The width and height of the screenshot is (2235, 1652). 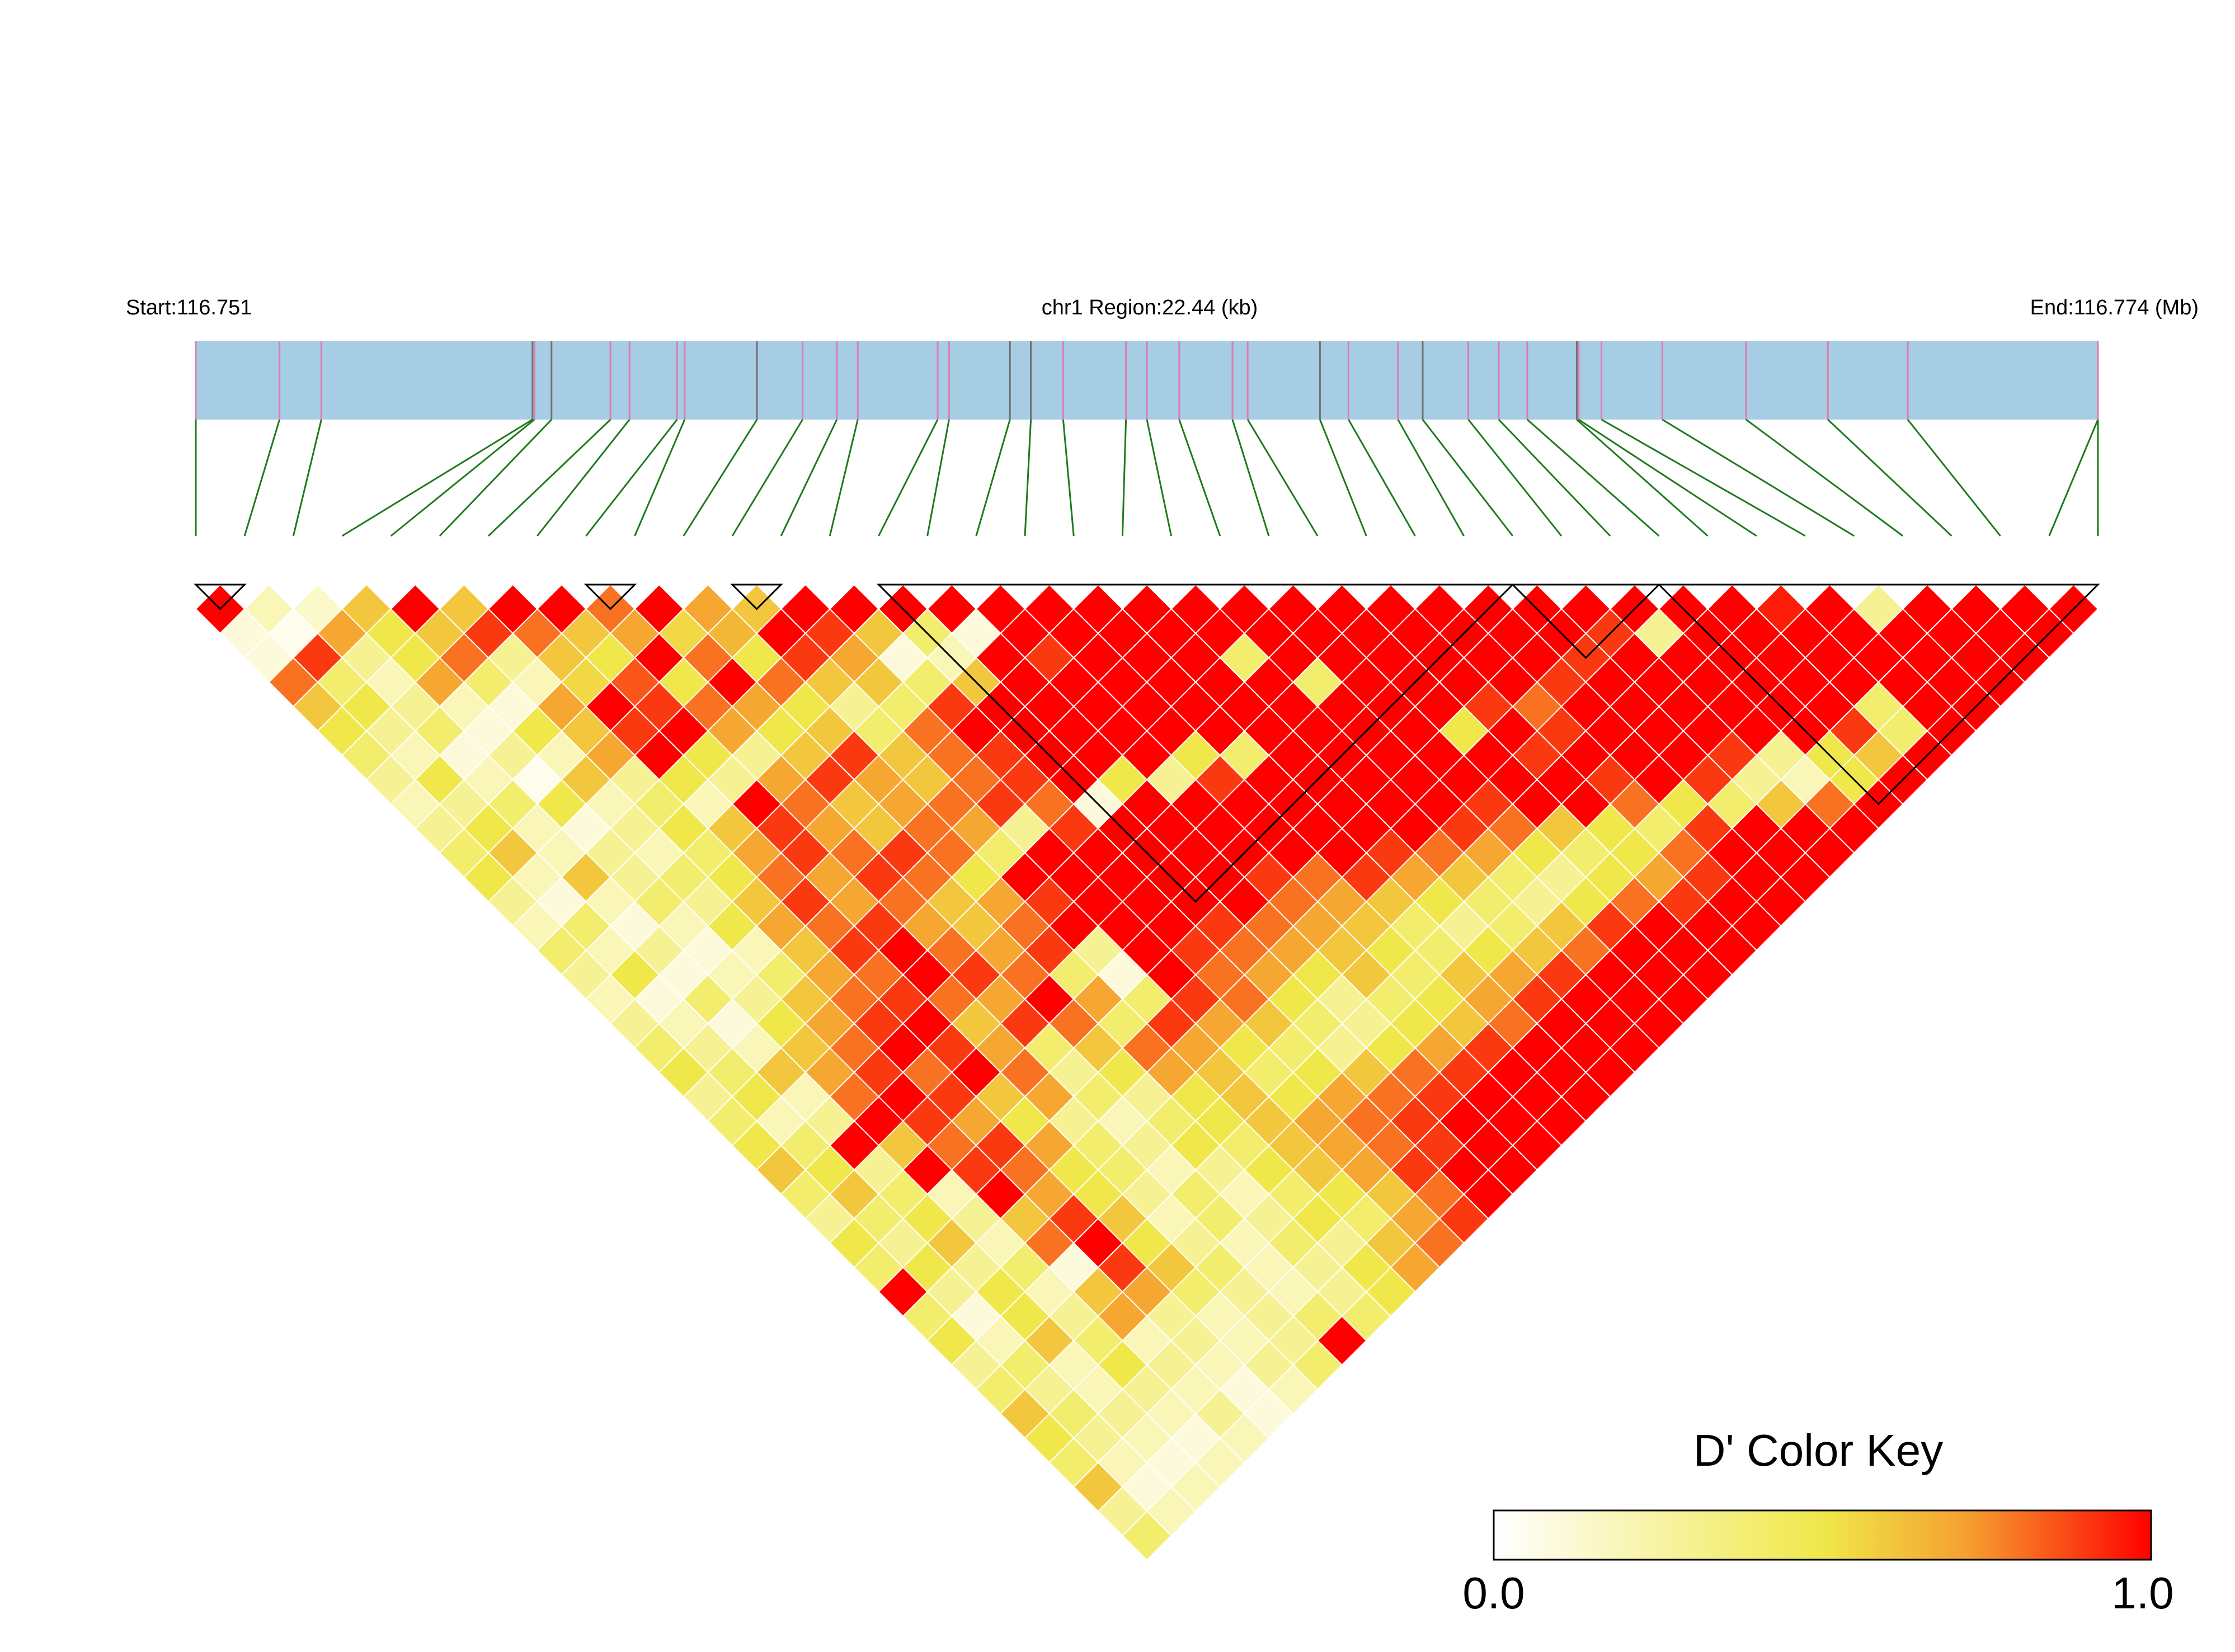 What do you see at coordinates (1818, 1450) in the screenshot?
I see `color-key-title: D' Color Key` at bounding box center [1818, 1450].